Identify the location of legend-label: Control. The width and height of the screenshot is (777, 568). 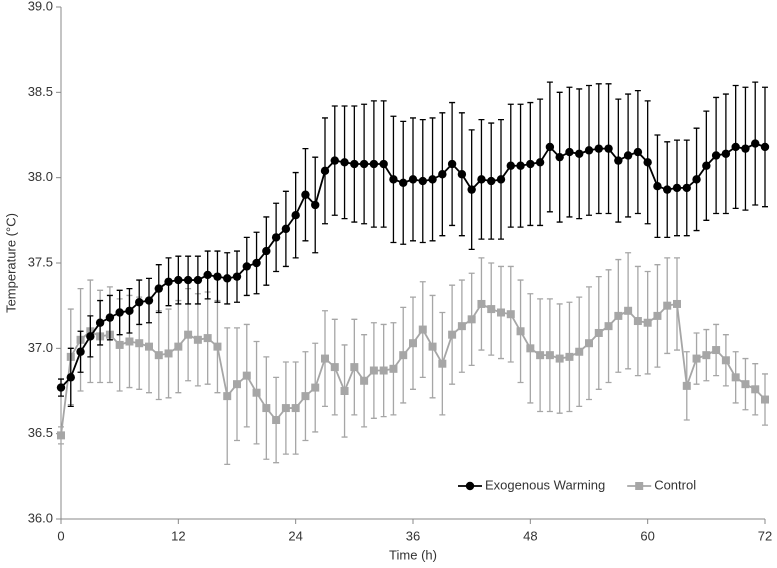
(675, 484).